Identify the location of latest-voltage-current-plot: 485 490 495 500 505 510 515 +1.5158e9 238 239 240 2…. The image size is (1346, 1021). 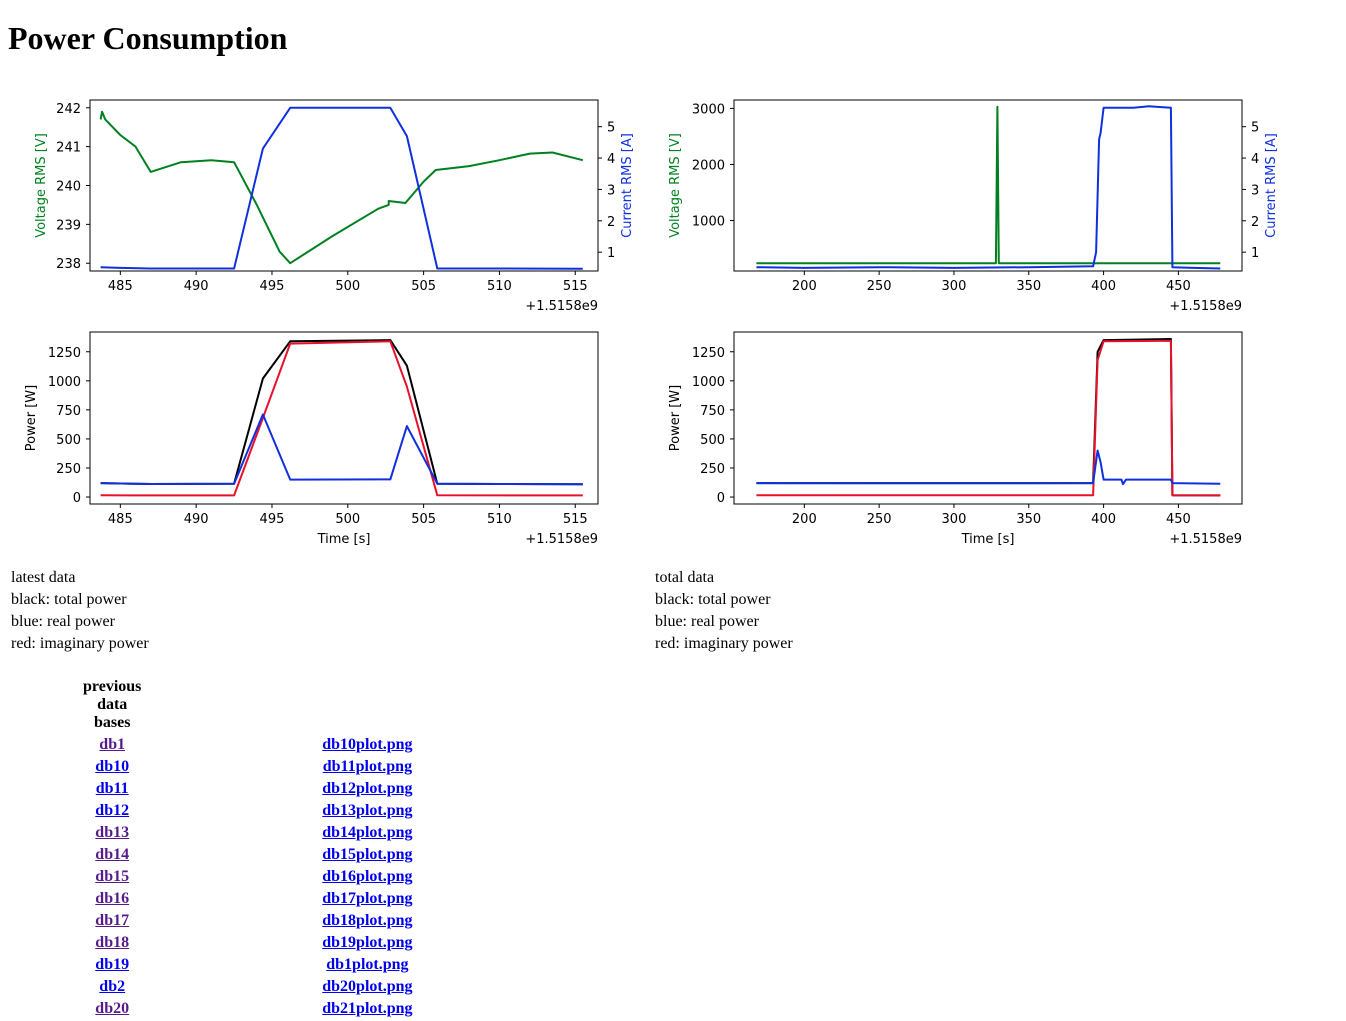
(320, 204).